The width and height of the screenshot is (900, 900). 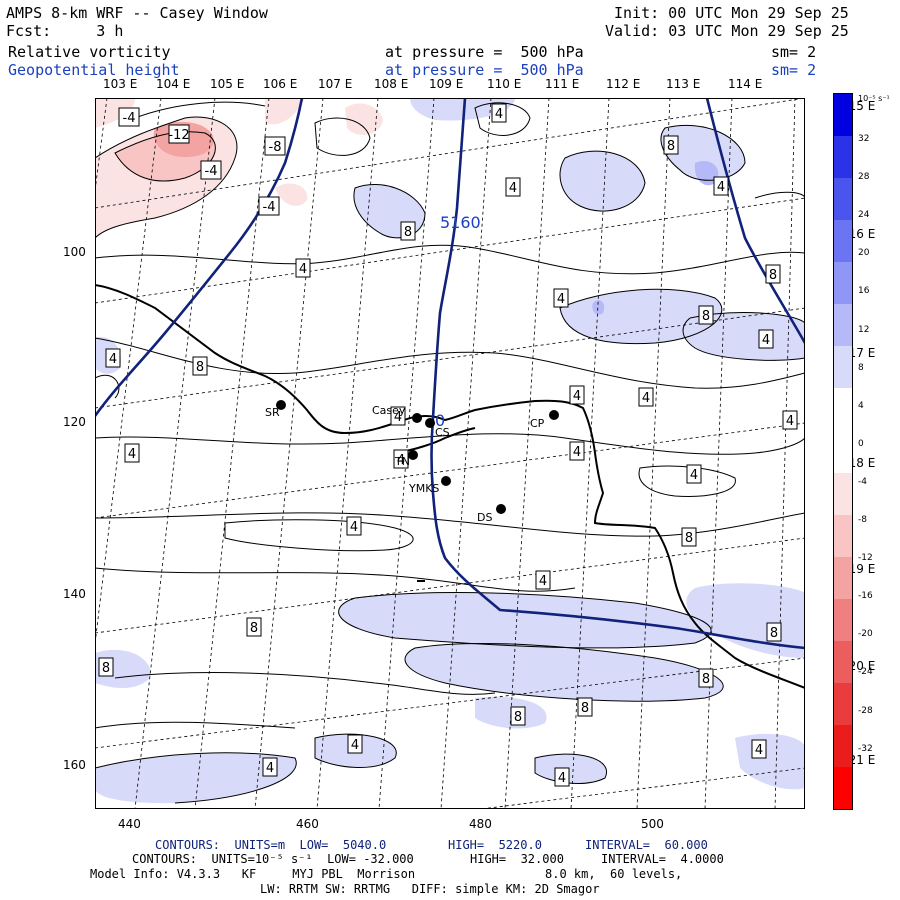 What do you see at coordinates (74, 765) in the screenshot?
I see `y-axis-label: 160` at bounding box center [74, 765].